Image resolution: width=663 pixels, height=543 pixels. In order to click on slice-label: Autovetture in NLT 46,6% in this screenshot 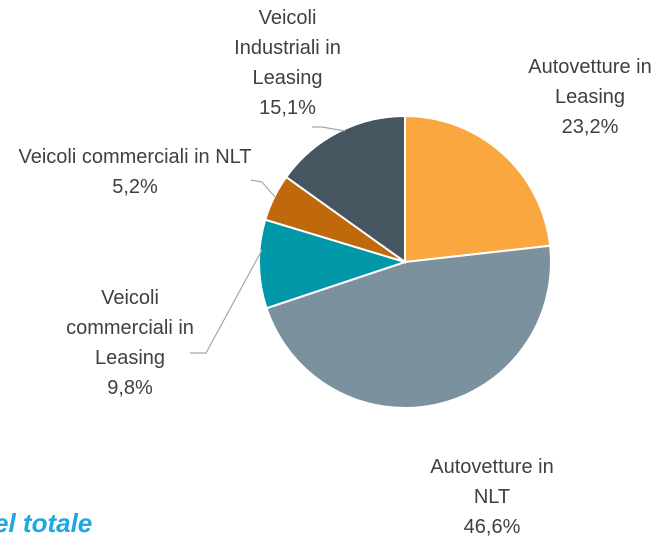, I will do `click(492, 497)`.